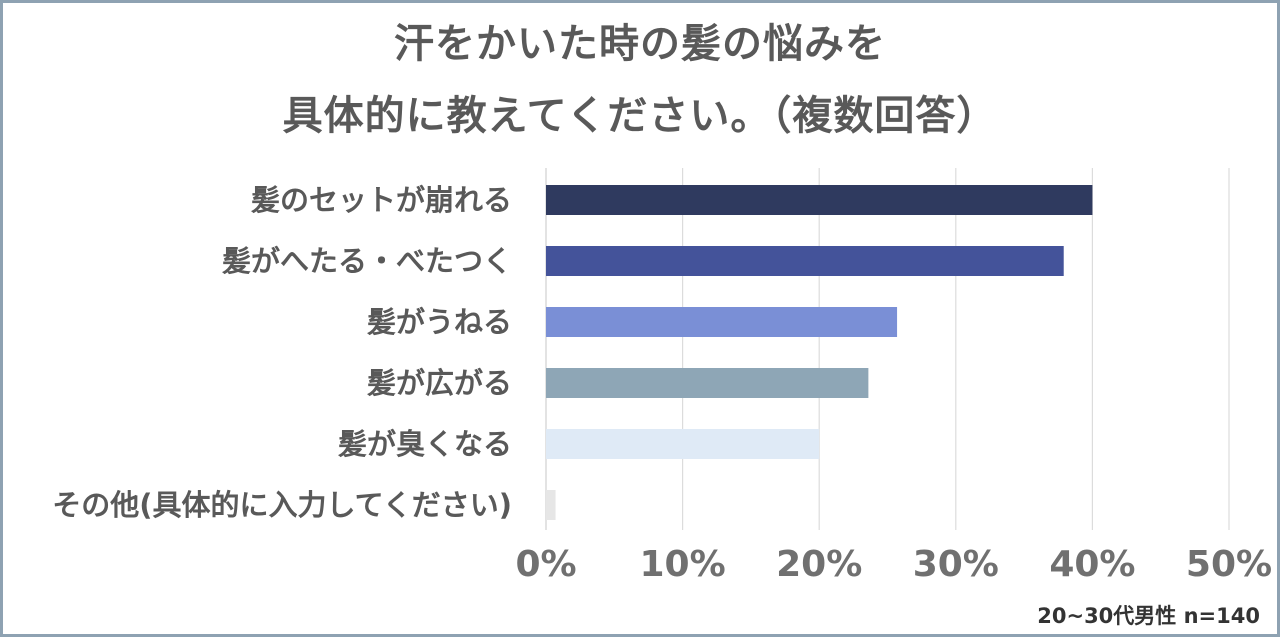  What do you see at coordinates (439, 383) in the screenshot?
I see `category-label: 髪が広がる` at bounding box center [439, 383].